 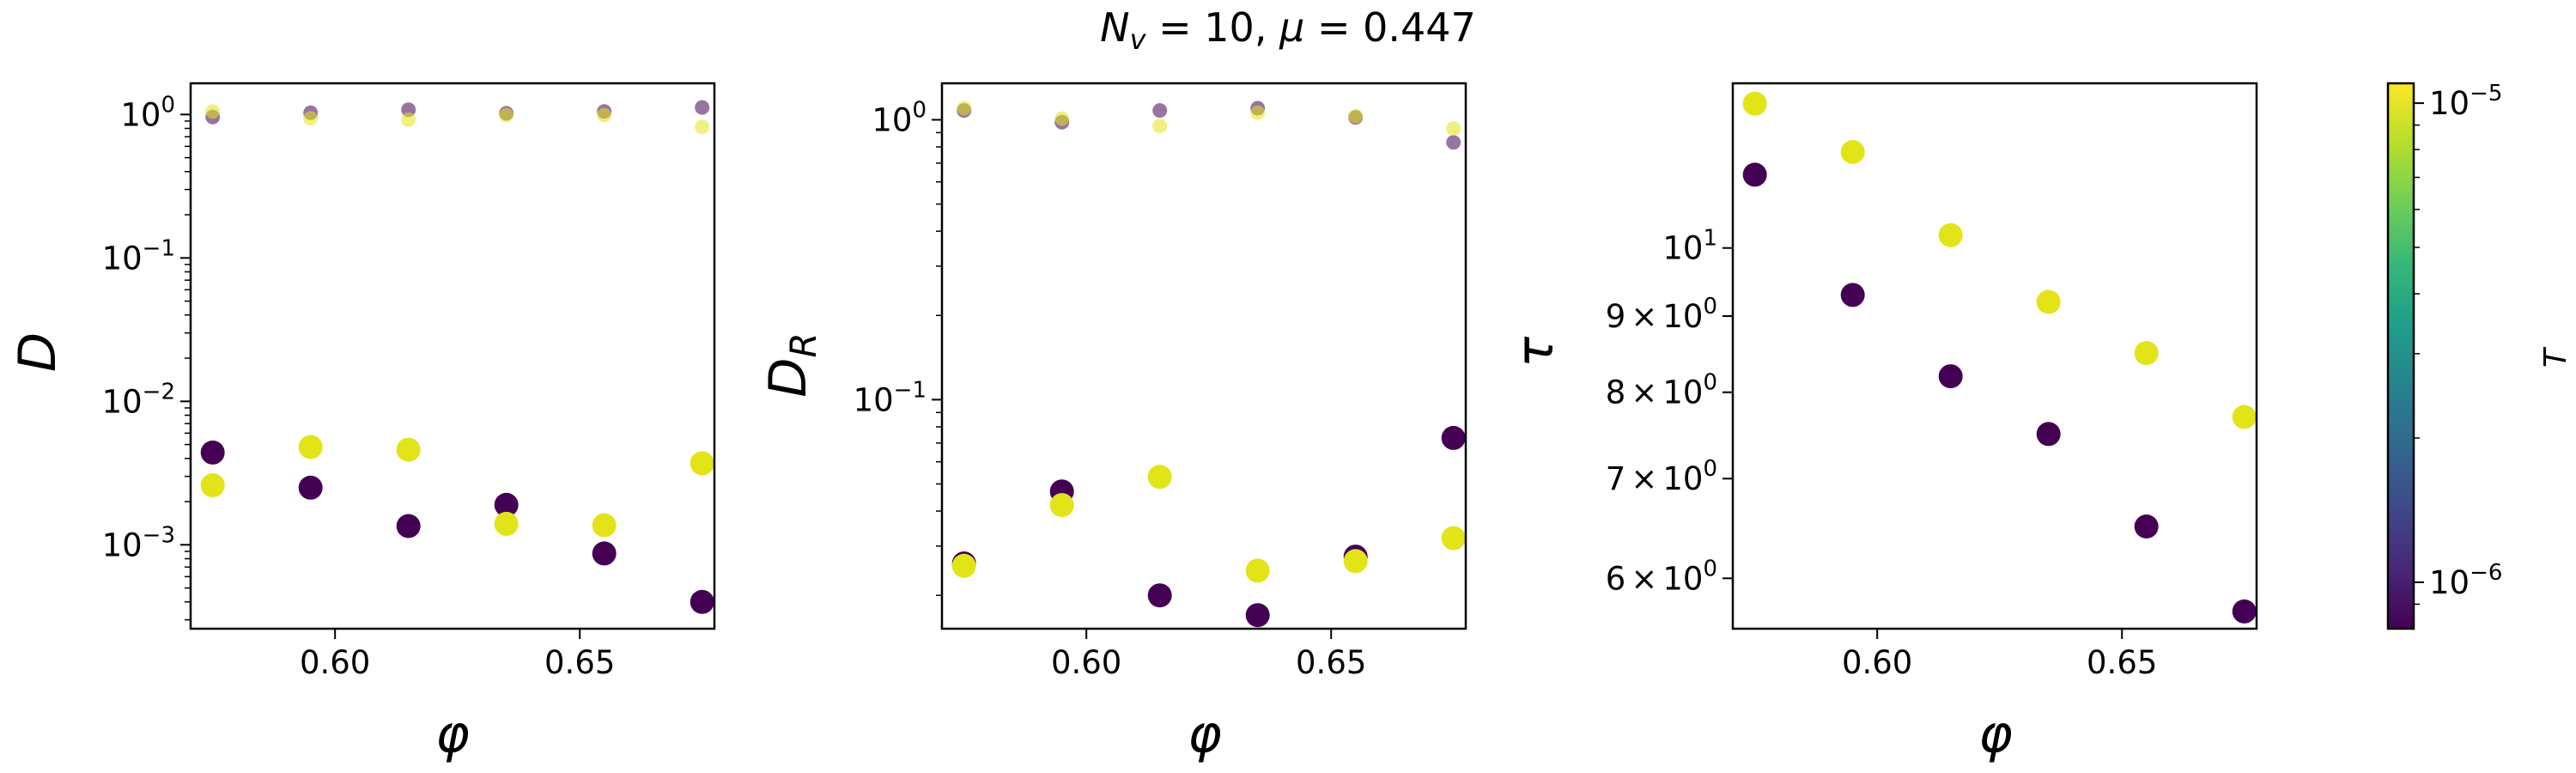 I want to click on panel-rotational-diffusion-ytick-label: 10⁻¹, so click(x=890, y=397).